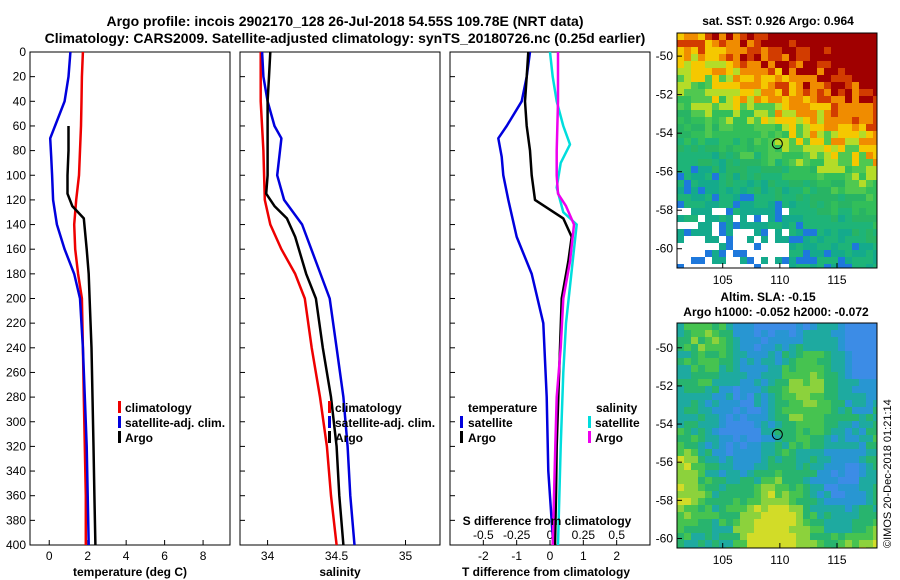  Describe the element at coordinates (16, 372) in the screenshot. I see `y-tick-label: 260` at that location.